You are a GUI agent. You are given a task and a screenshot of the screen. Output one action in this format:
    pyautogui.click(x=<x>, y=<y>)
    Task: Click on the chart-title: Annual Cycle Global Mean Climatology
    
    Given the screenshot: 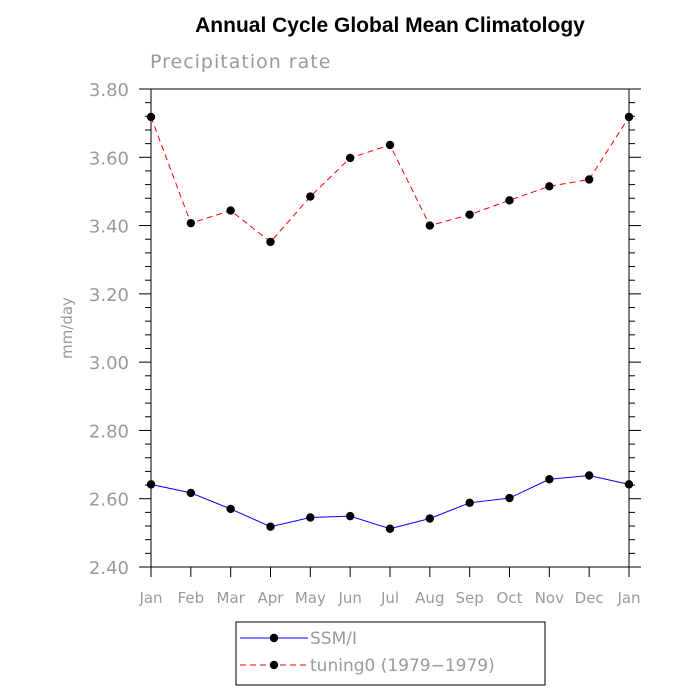 What is the action you would take?
    pyautogui.click(x=390, y=25)
    